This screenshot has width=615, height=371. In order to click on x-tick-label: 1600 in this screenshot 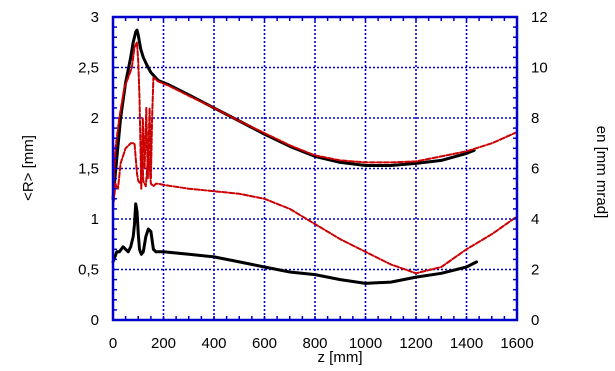, I will do `click(516, 343)`.